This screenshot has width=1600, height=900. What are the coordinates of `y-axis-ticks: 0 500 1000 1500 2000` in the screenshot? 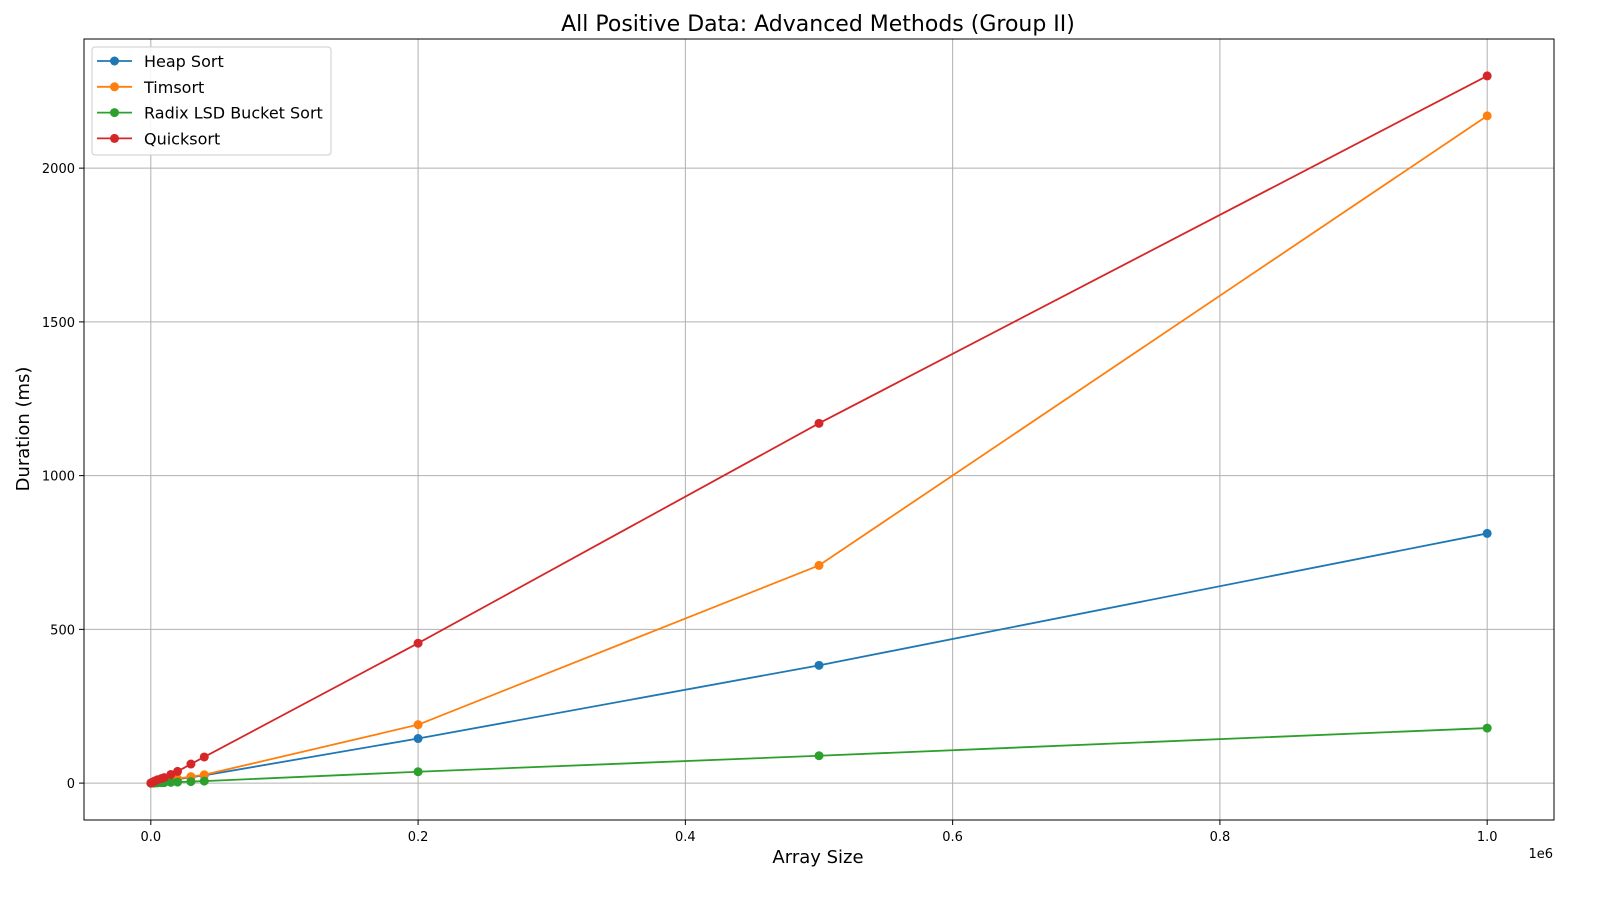 It's located at (63, 477).